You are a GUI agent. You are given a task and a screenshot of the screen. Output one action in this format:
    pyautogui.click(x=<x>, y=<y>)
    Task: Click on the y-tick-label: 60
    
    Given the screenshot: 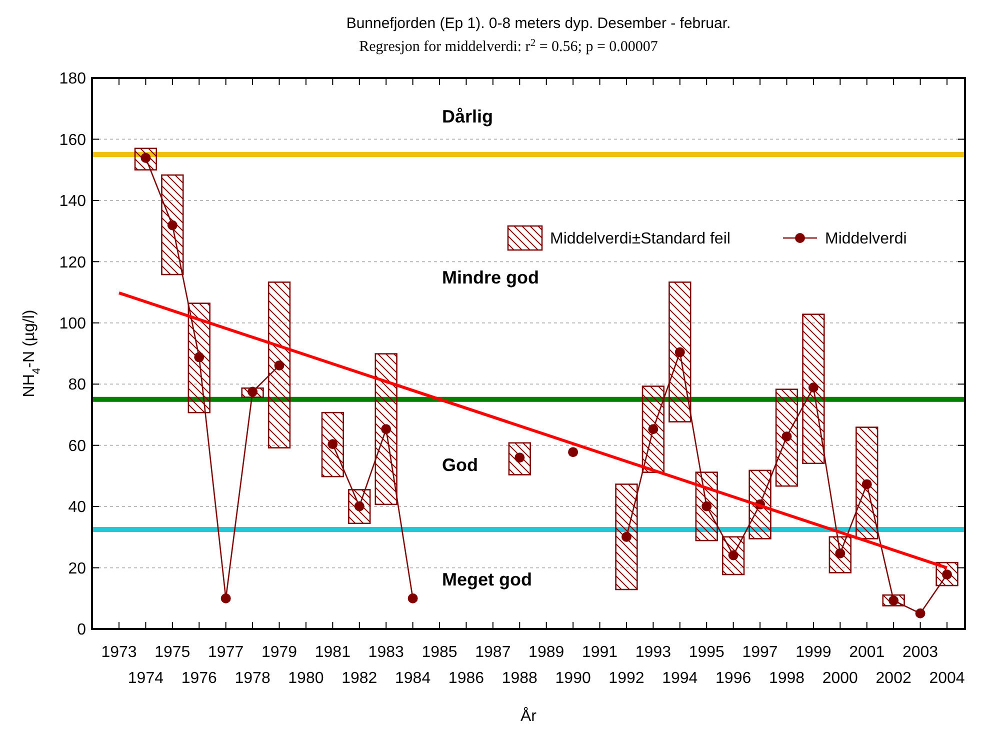 What is the action you would take?
    pyautogui.click(x=77, y=446)
    